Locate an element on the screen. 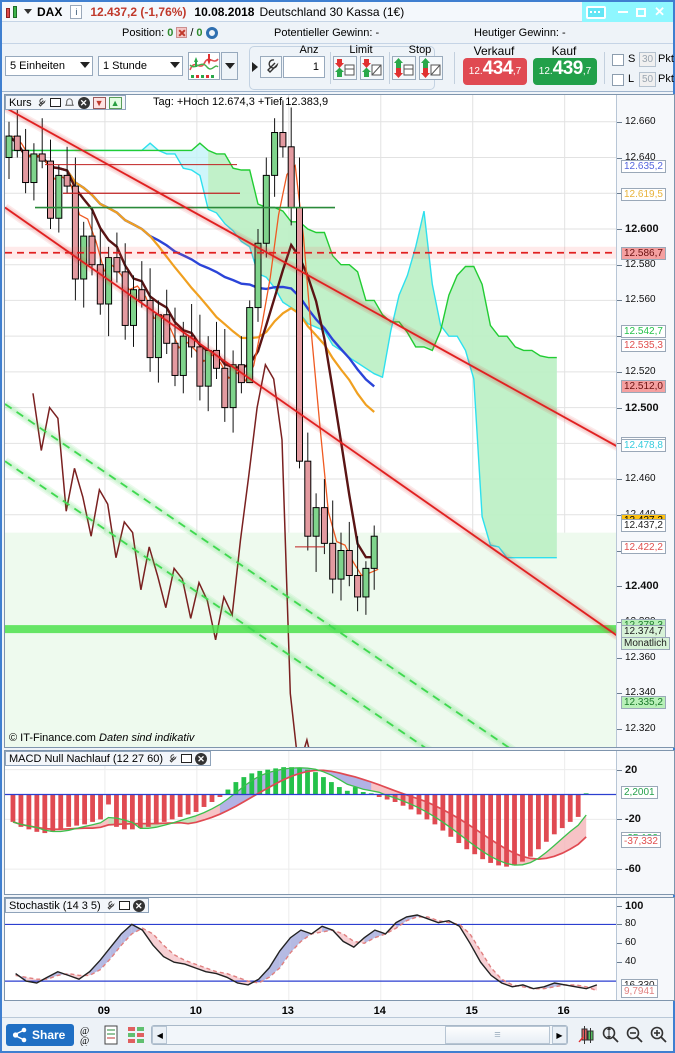  sell-price-decimal: ,7 is located at coordinates (517, 71).